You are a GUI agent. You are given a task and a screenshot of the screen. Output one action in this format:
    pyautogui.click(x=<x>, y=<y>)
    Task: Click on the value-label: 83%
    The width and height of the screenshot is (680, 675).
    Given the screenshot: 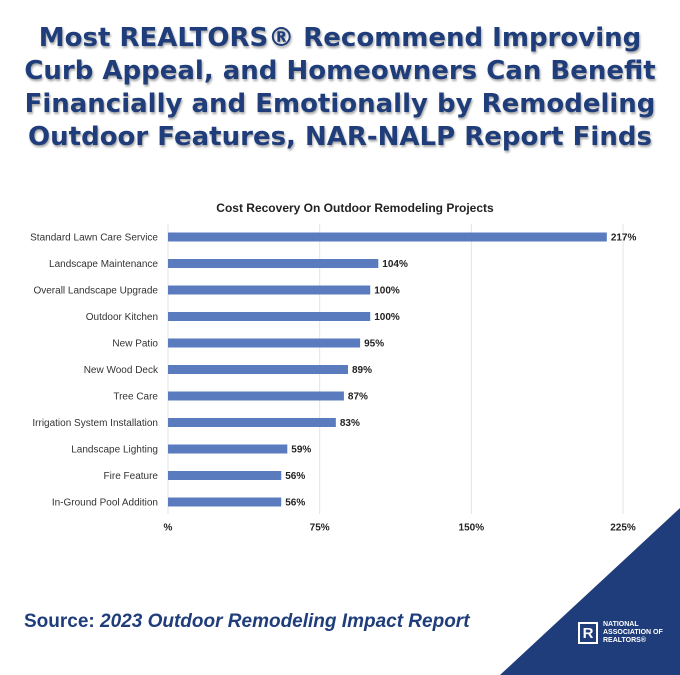 What is the action you would take?
    pyautogui.click(x=350, y=423)
    